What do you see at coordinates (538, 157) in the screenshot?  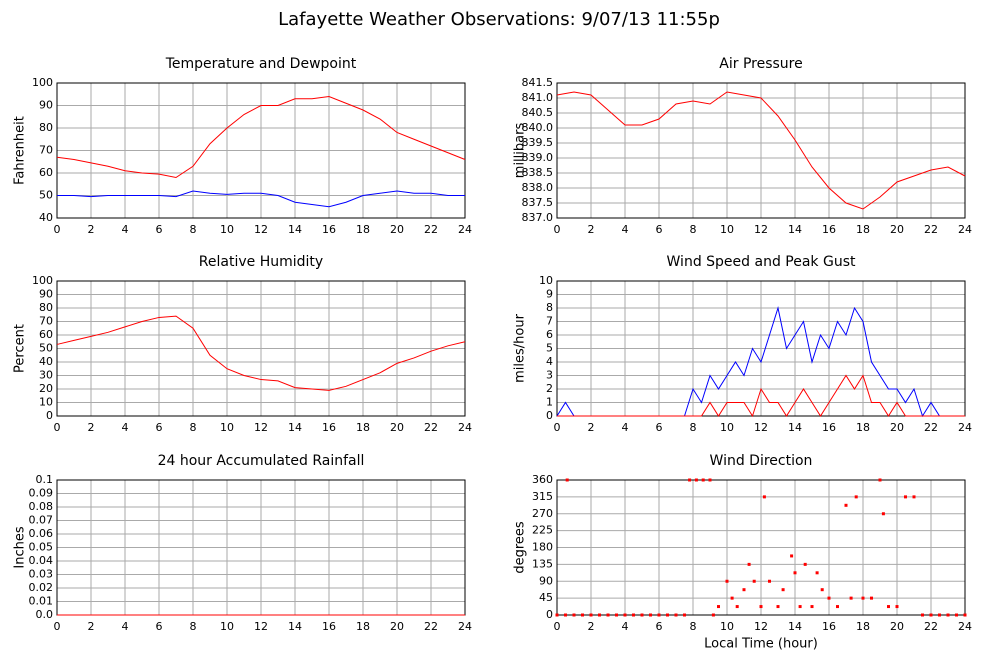 I see `y-tick-label: 839.0` at bounding box center [538, 157].